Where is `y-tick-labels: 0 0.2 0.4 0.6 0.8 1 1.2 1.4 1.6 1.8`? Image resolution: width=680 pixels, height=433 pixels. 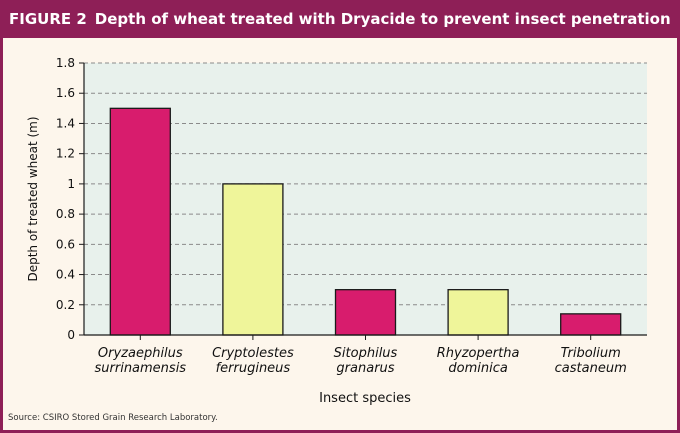
y-tick-labels: 0 0.2 0.4 0.6 0.8 1 1.2 1.4 1.6 1.8 is located at coordinates (70, 199).